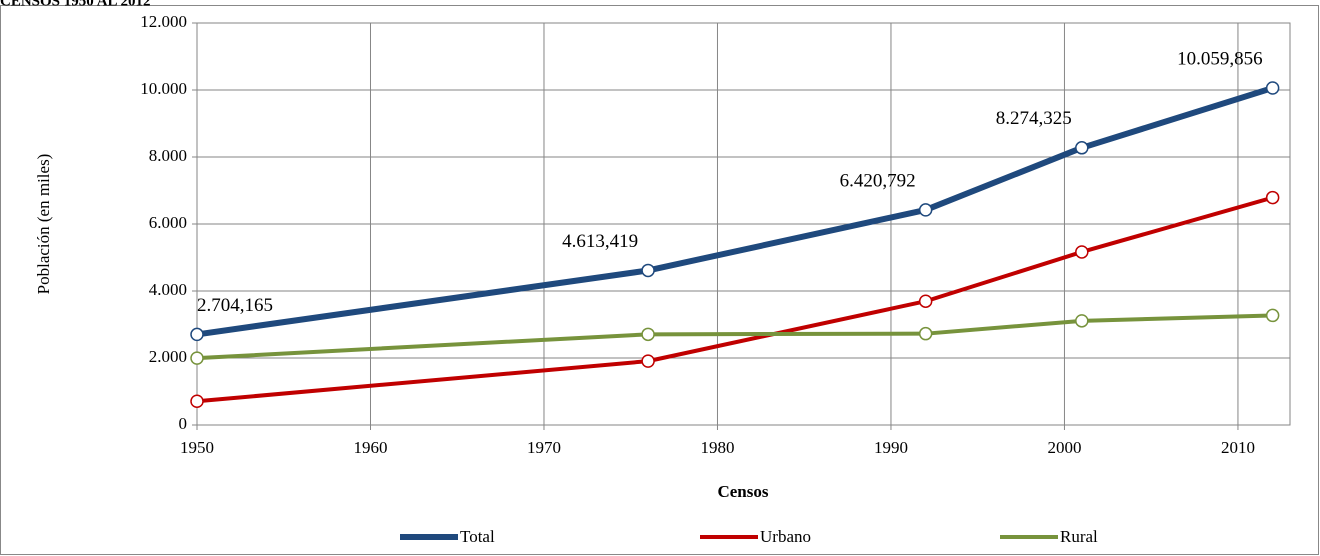 The height and width of the screenshot is (556, 1320). What do you see at coordinates (168, 289) in the screenshot?
I see `y-tick-label: 4.000` at bounding box center [168, 289].